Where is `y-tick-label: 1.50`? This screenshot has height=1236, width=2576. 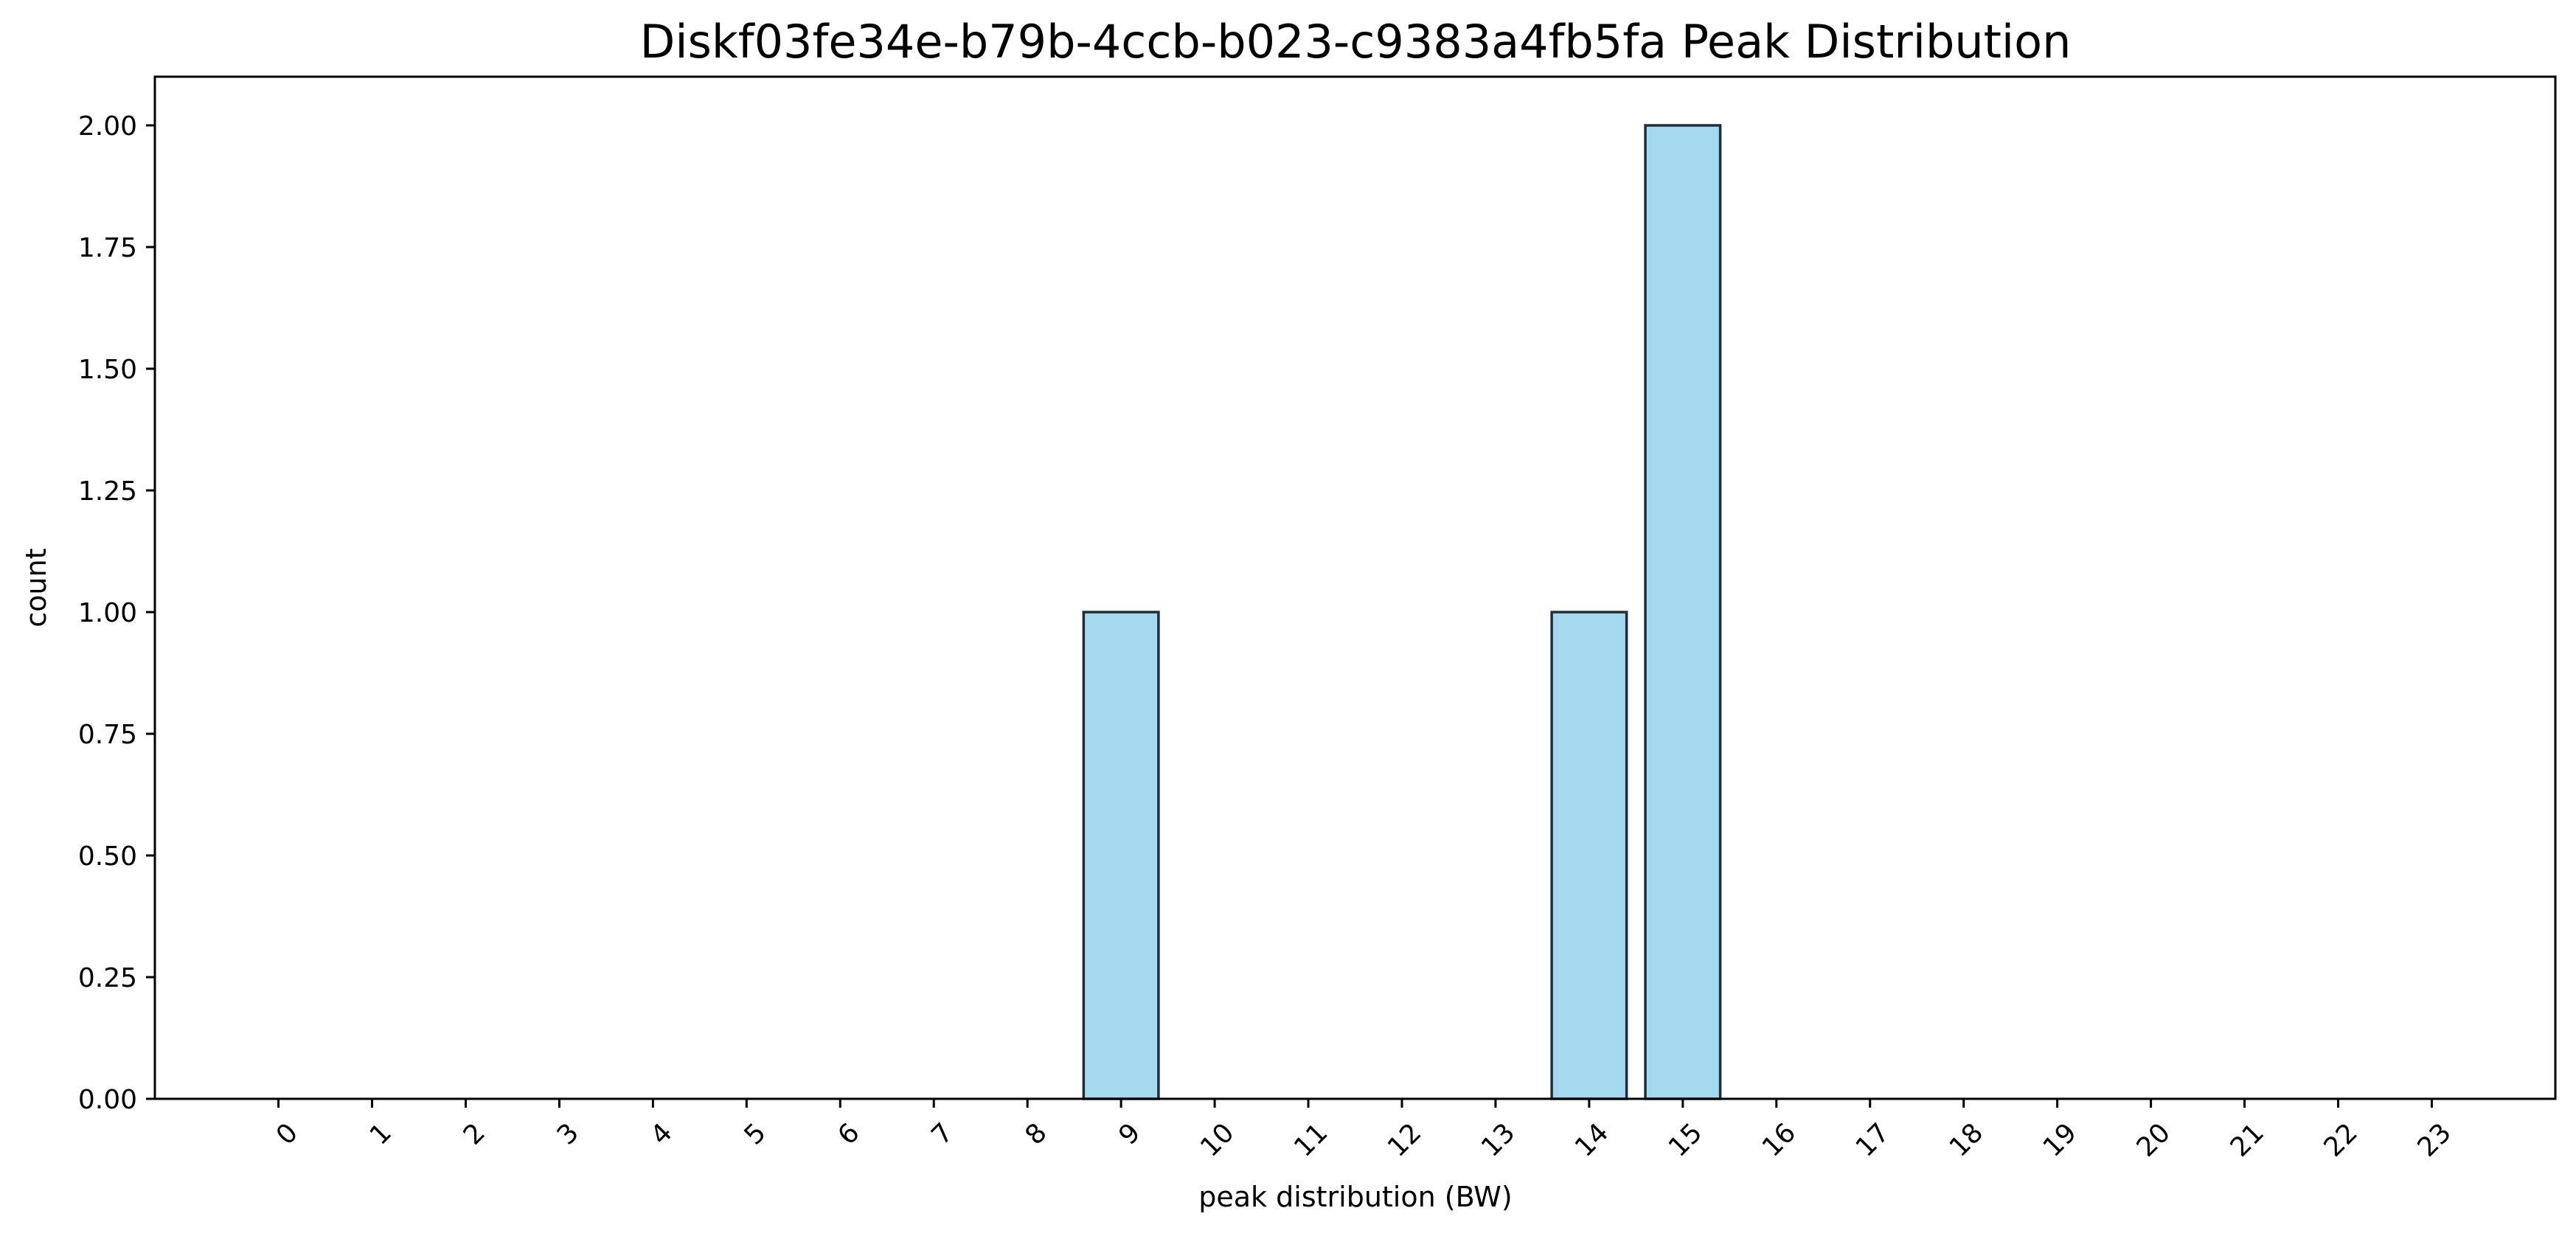 y-tick-label: 1.50 is located at coordinates (107, 370).